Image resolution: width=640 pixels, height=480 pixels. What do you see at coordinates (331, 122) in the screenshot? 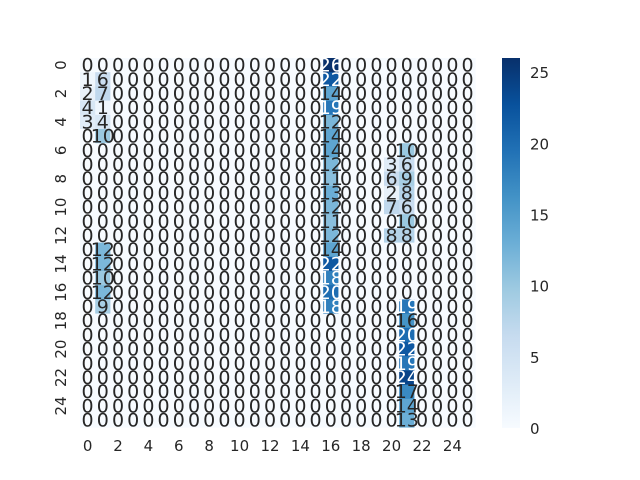
I see `cell-value-label: 12` at bounding box center [331, 122].